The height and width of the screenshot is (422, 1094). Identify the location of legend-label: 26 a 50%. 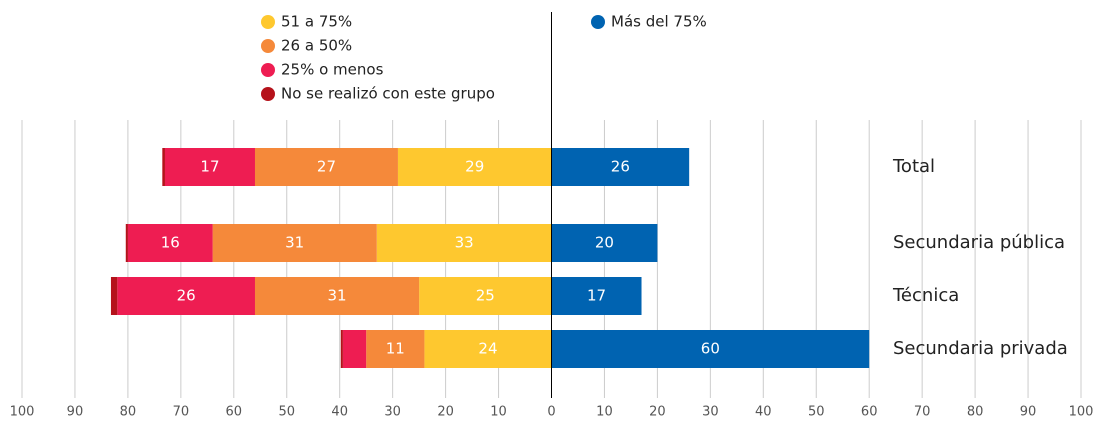
(316, 46).